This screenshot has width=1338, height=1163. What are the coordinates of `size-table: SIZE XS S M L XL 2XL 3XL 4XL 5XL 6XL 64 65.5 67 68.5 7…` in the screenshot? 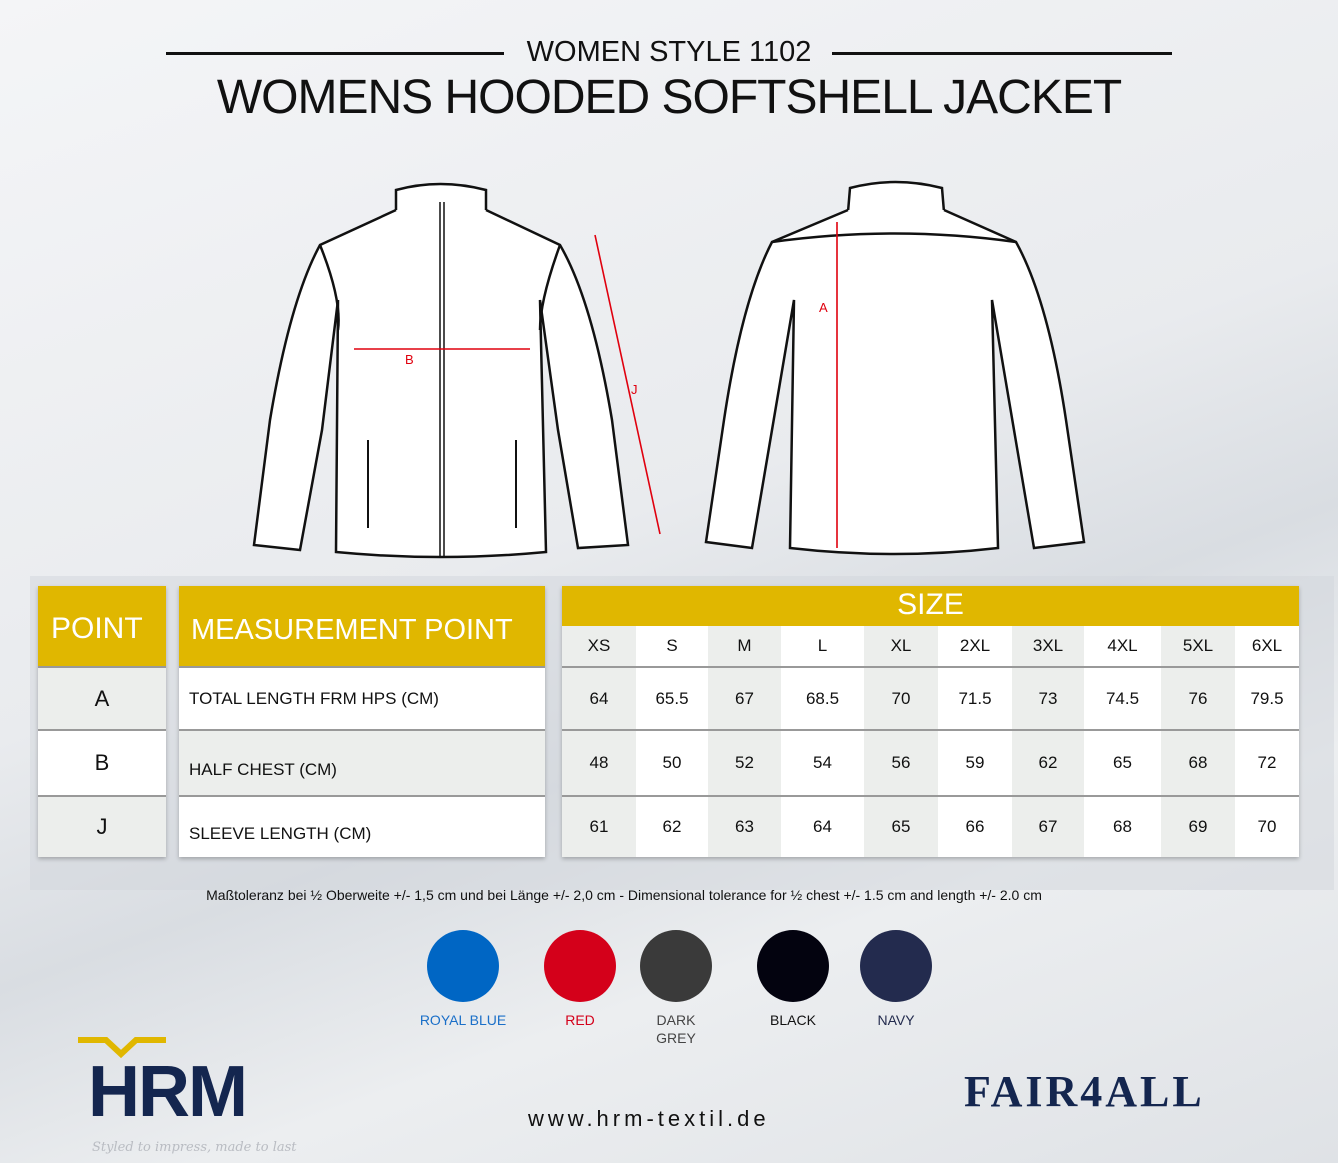 It's located at (930, 721).